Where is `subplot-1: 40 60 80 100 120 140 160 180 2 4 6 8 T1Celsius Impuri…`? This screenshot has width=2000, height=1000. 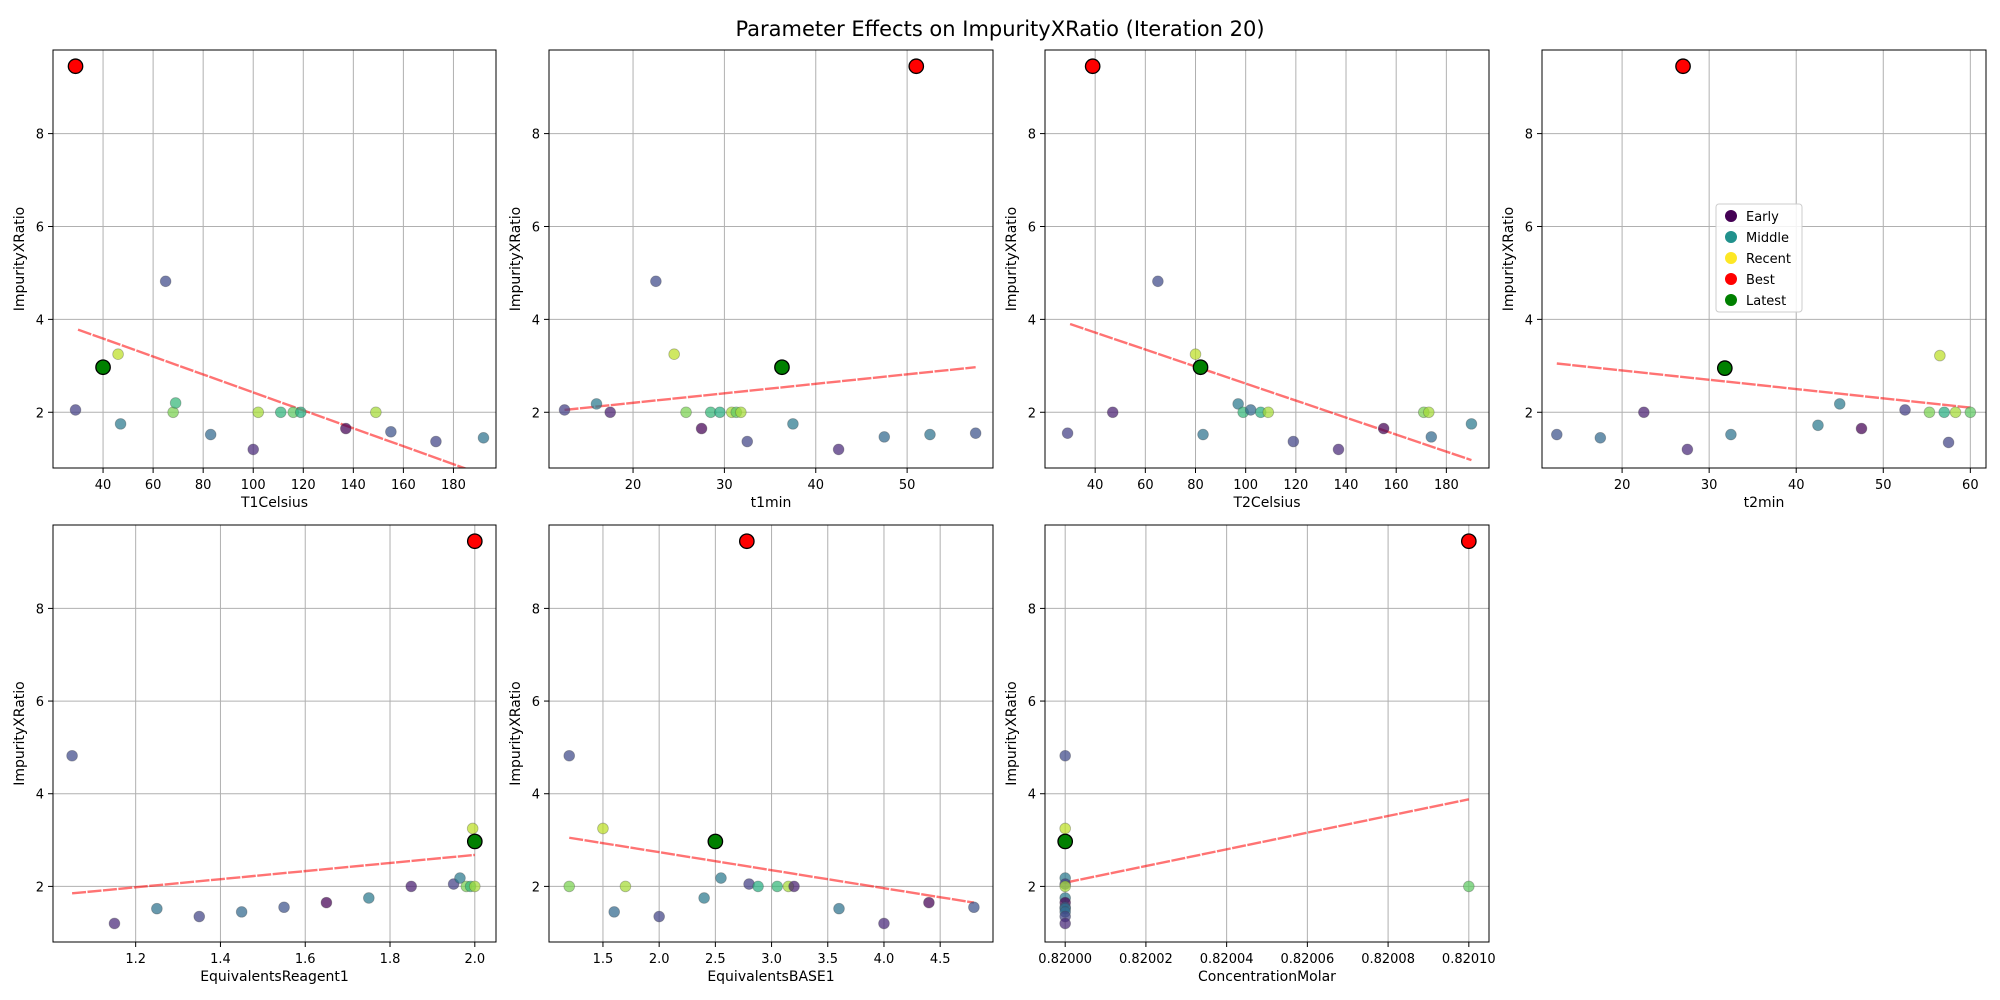 subplot-1: 40 60 80 100 120 140 160 180 2 4 6 8 T1Celsius Impuri… is located at coordinates (254, 280).